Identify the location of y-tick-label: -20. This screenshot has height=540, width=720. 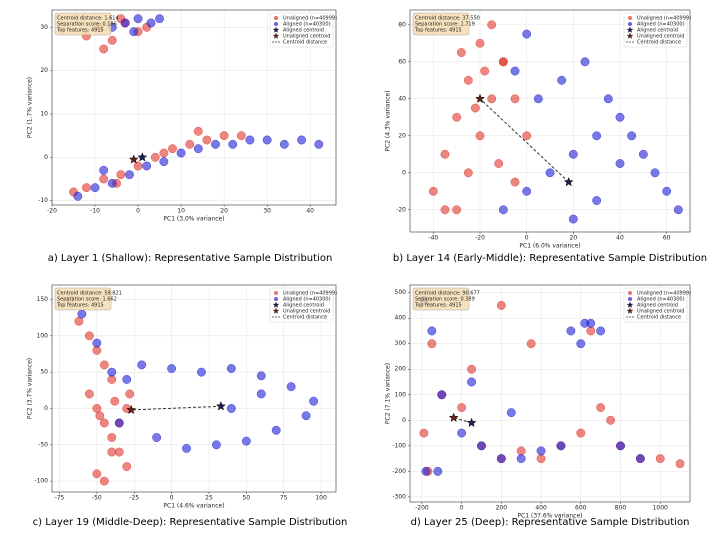
(401, 209).